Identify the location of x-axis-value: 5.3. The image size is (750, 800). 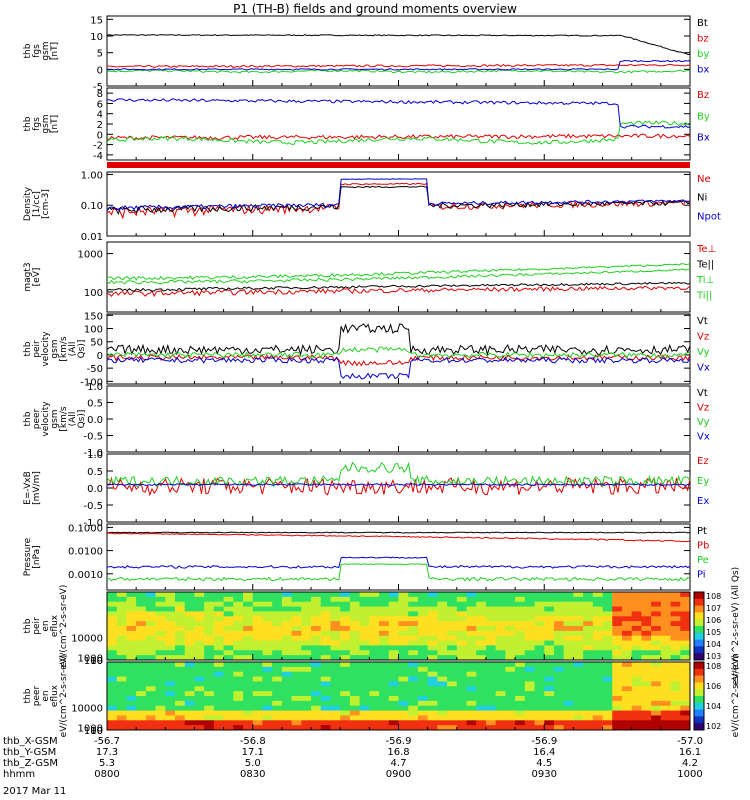
(107, 763).